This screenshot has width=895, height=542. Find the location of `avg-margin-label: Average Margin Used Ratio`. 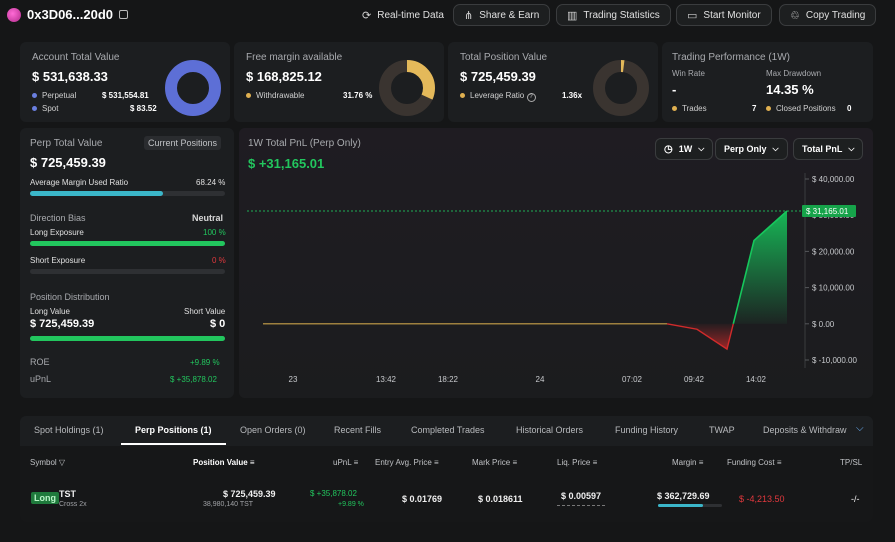

avg-margin-label: Average Margin Used Ratio is located at coordinates (79, 182).